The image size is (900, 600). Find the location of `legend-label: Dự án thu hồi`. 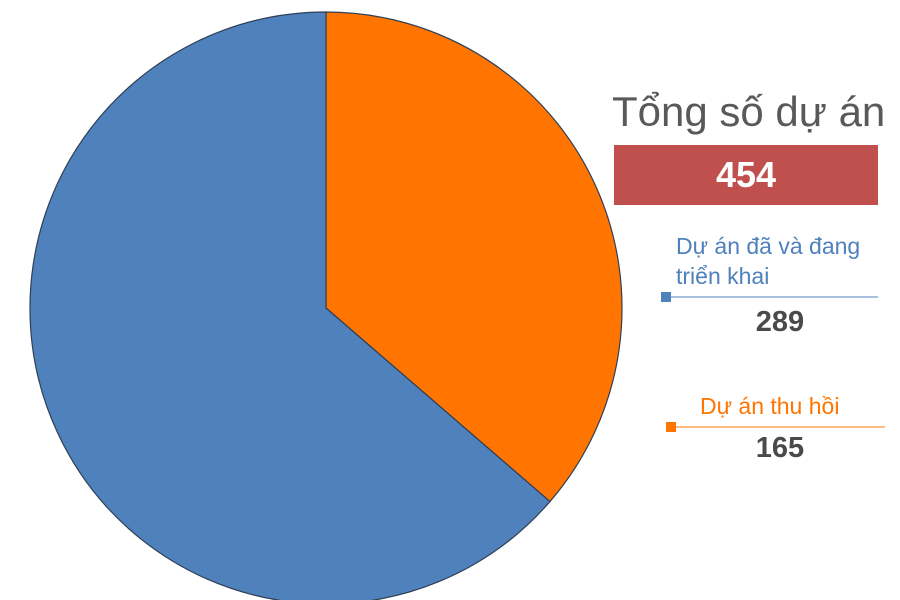

legend-label: Dự án thu hồi is located at coordinates (770, 406).